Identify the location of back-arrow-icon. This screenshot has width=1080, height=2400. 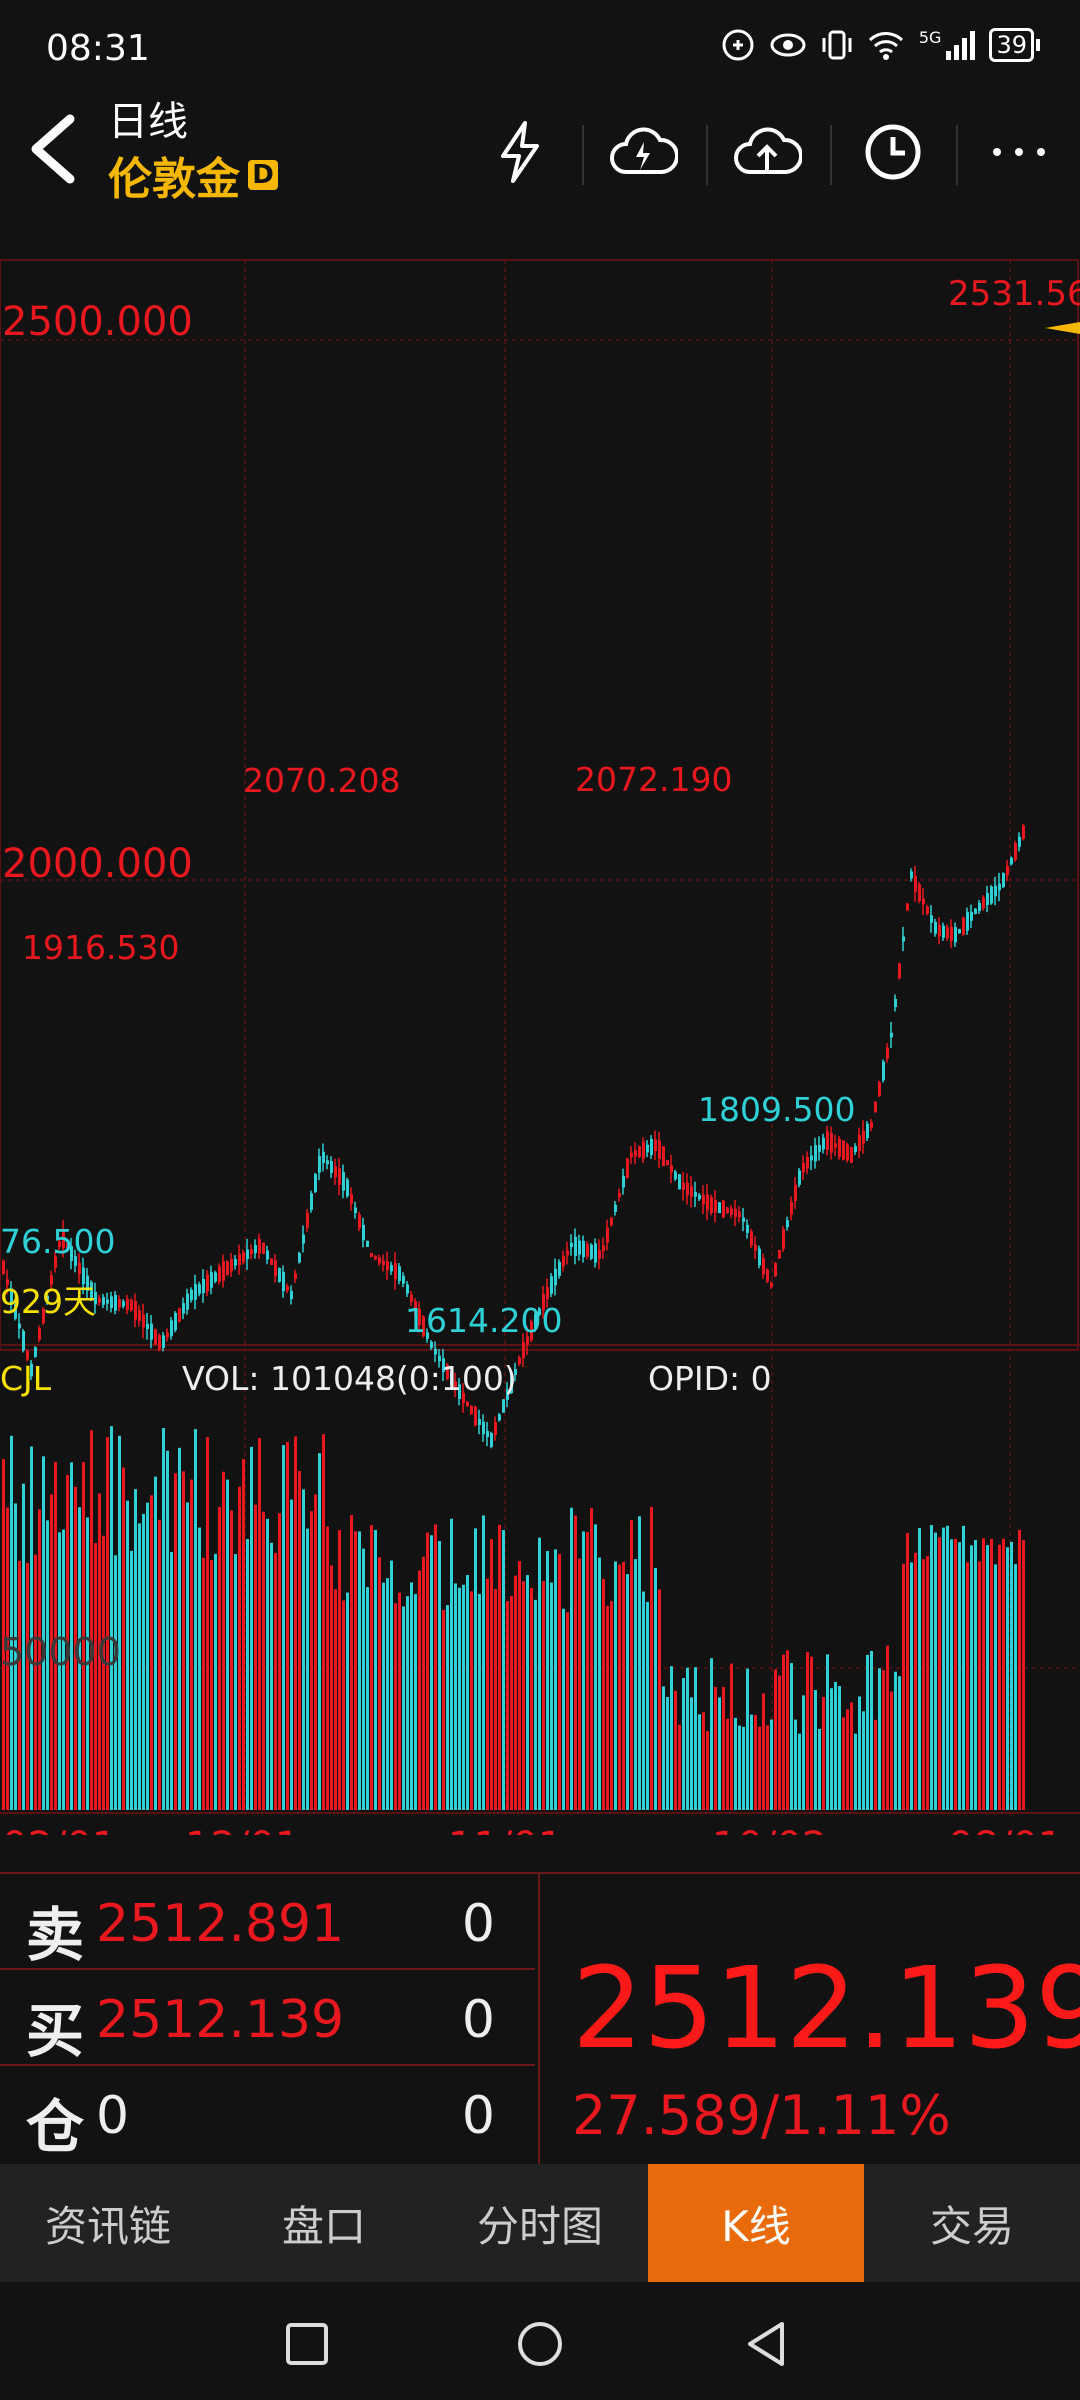
(53, 149).